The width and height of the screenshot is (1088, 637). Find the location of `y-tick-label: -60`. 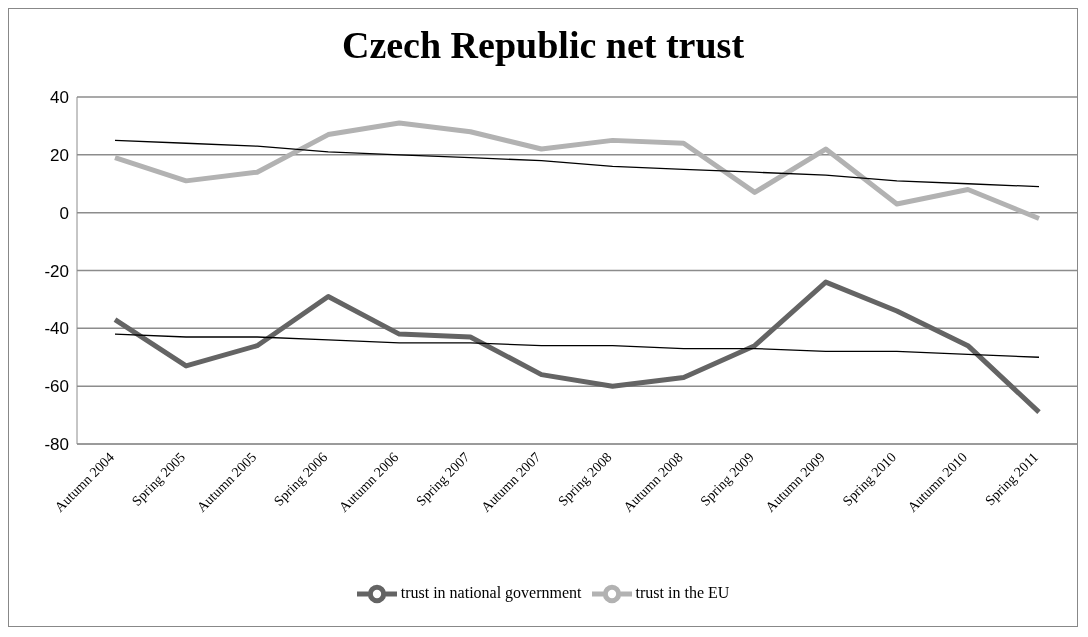

y-tick-label: -60 is located at coordinates (56, 387).